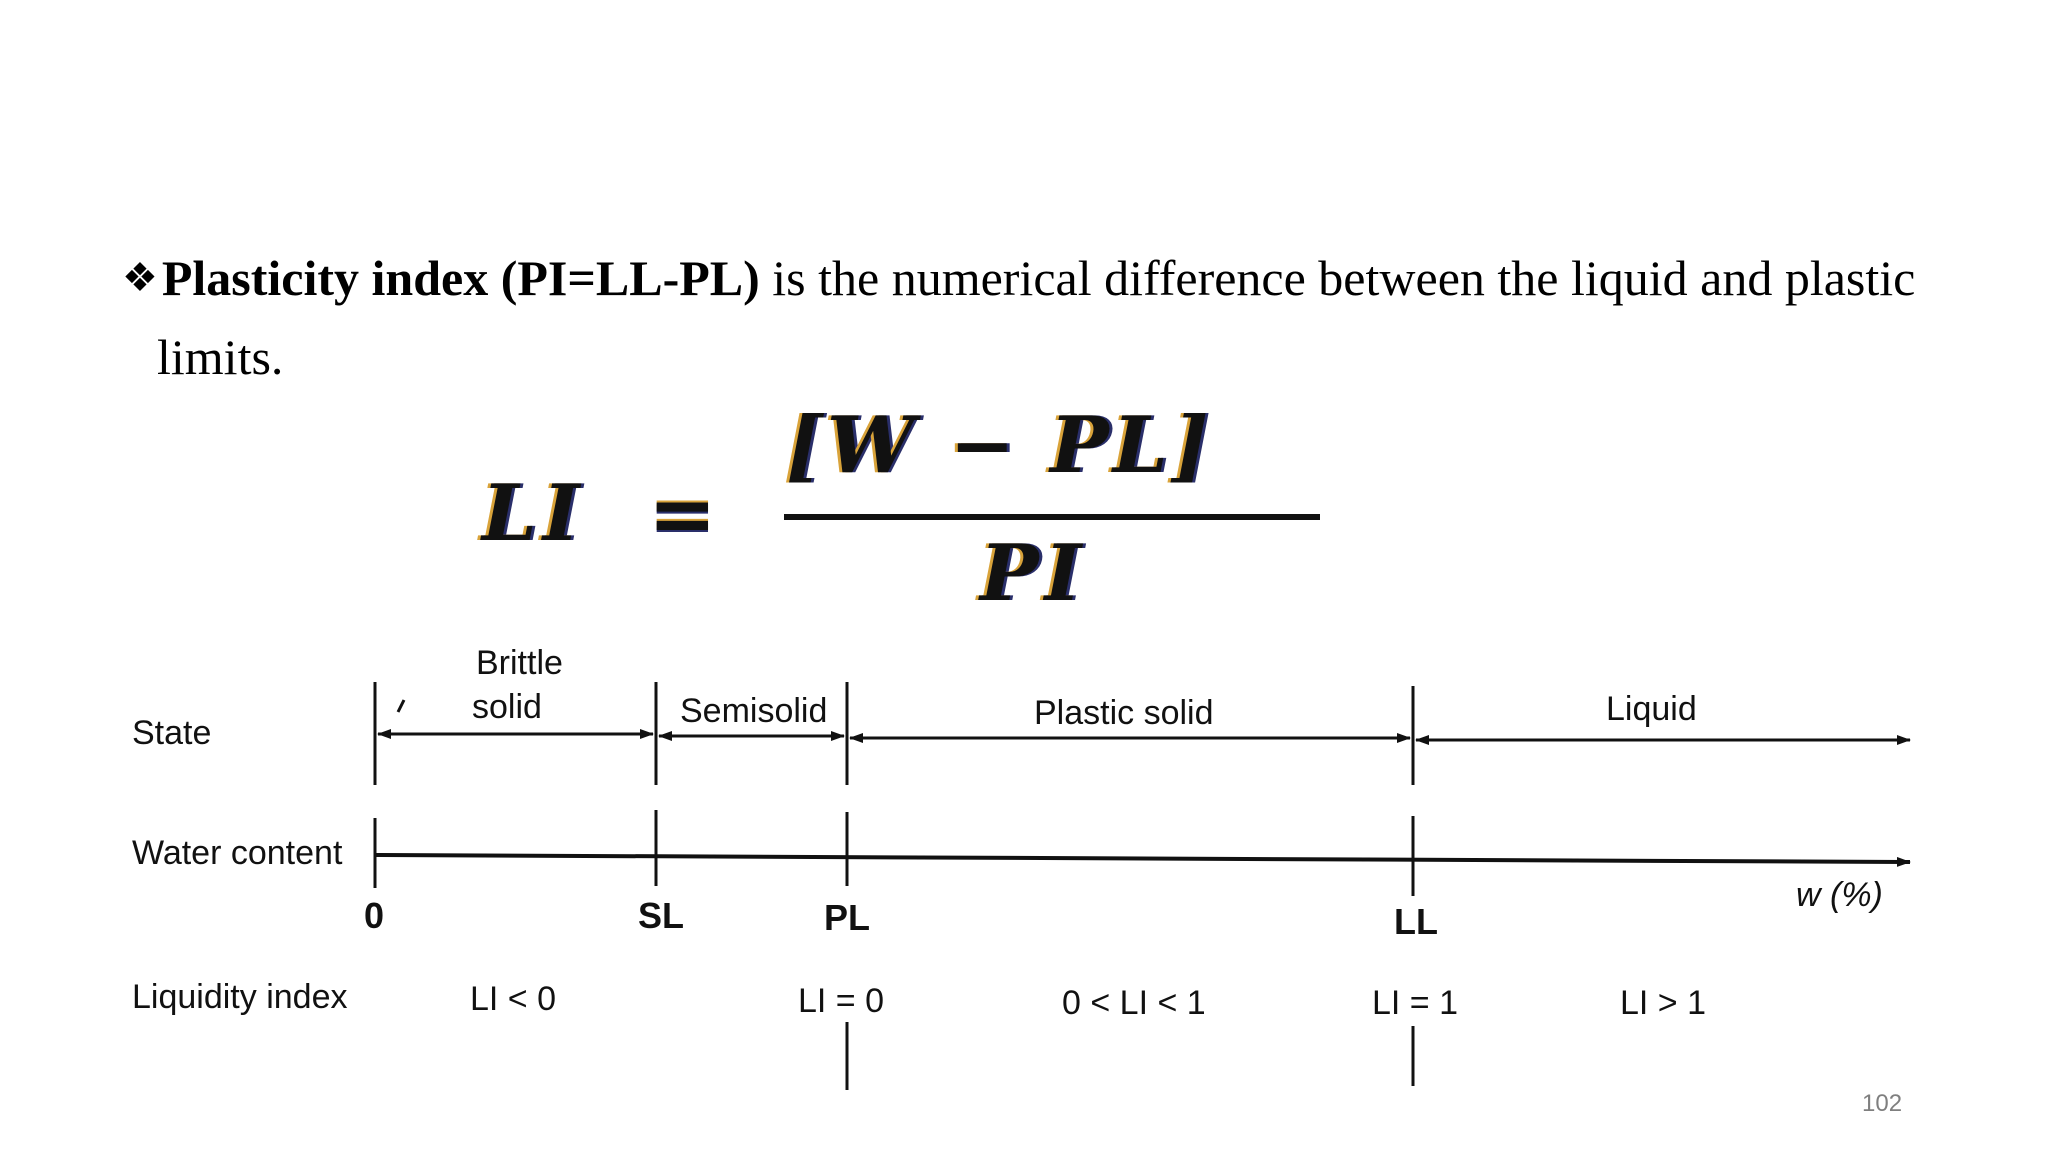 The image size is (2048, 1152). I want to click on state-brittle-line1: Brittle, so click(519, 663).